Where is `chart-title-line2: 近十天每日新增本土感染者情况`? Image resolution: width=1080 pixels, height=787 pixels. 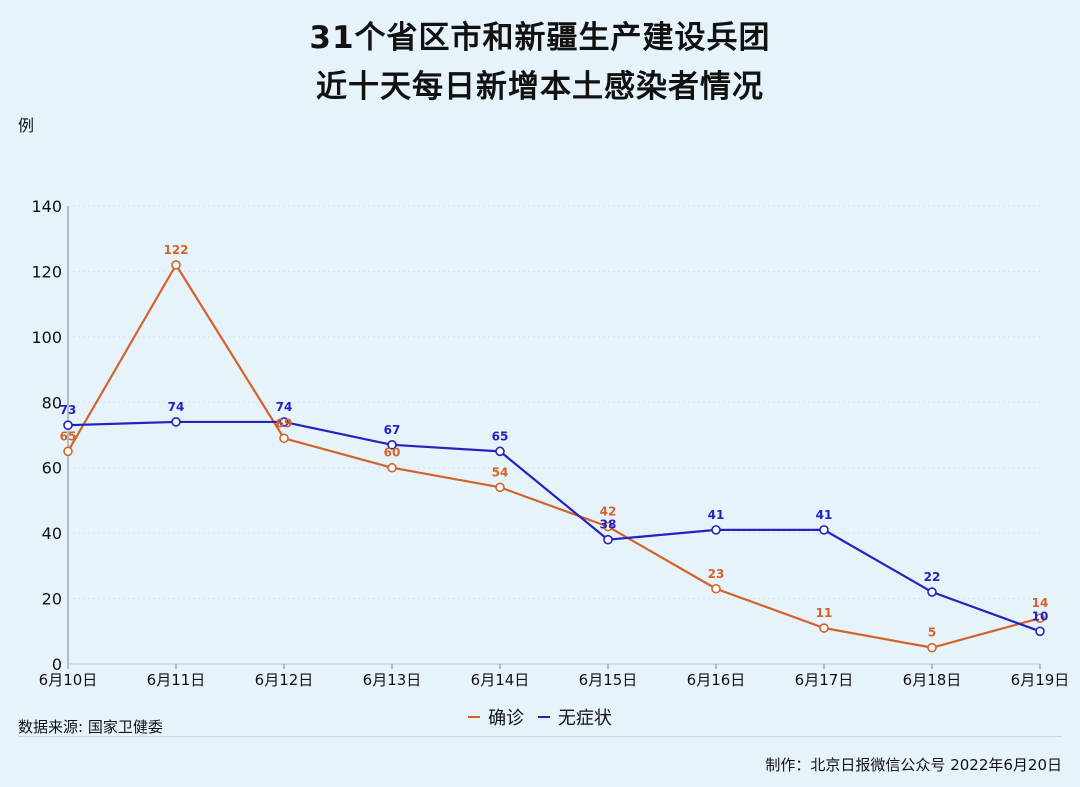 chart-title-line2: 近十天每日新增本土感染者情况 is located at coordinates (540, 87).